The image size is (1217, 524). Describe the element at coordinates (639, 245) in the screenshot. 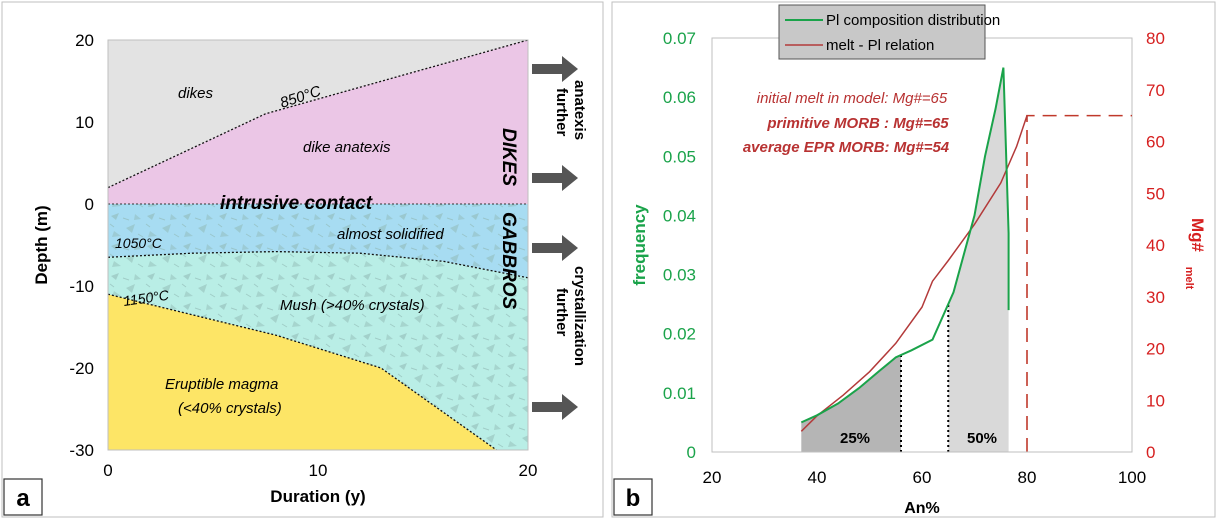

I see `panel-b-left-y-axis-title: frequency` at that location.